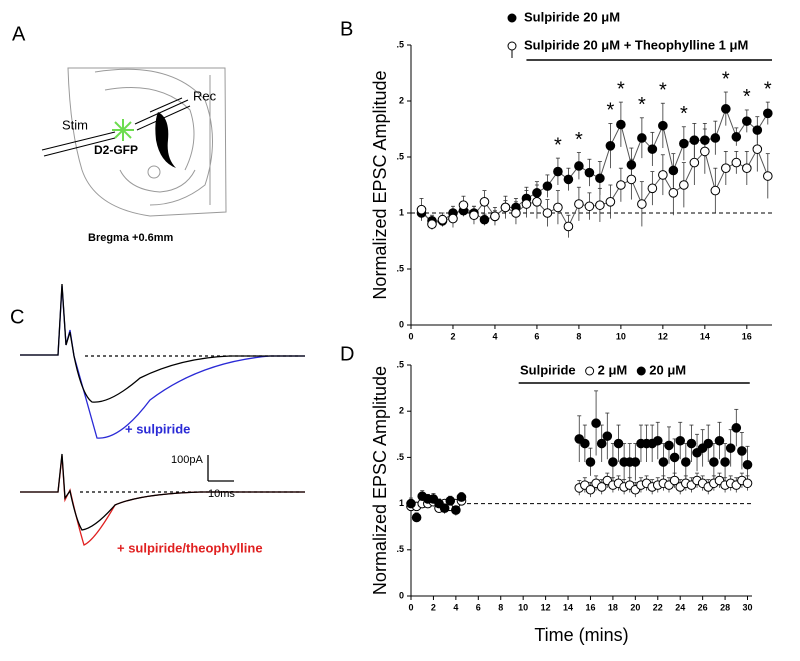 Image resolution: width=800 pixels, height=661 pixels. I want to click on x-tick-label: 30, so click(748, 607).